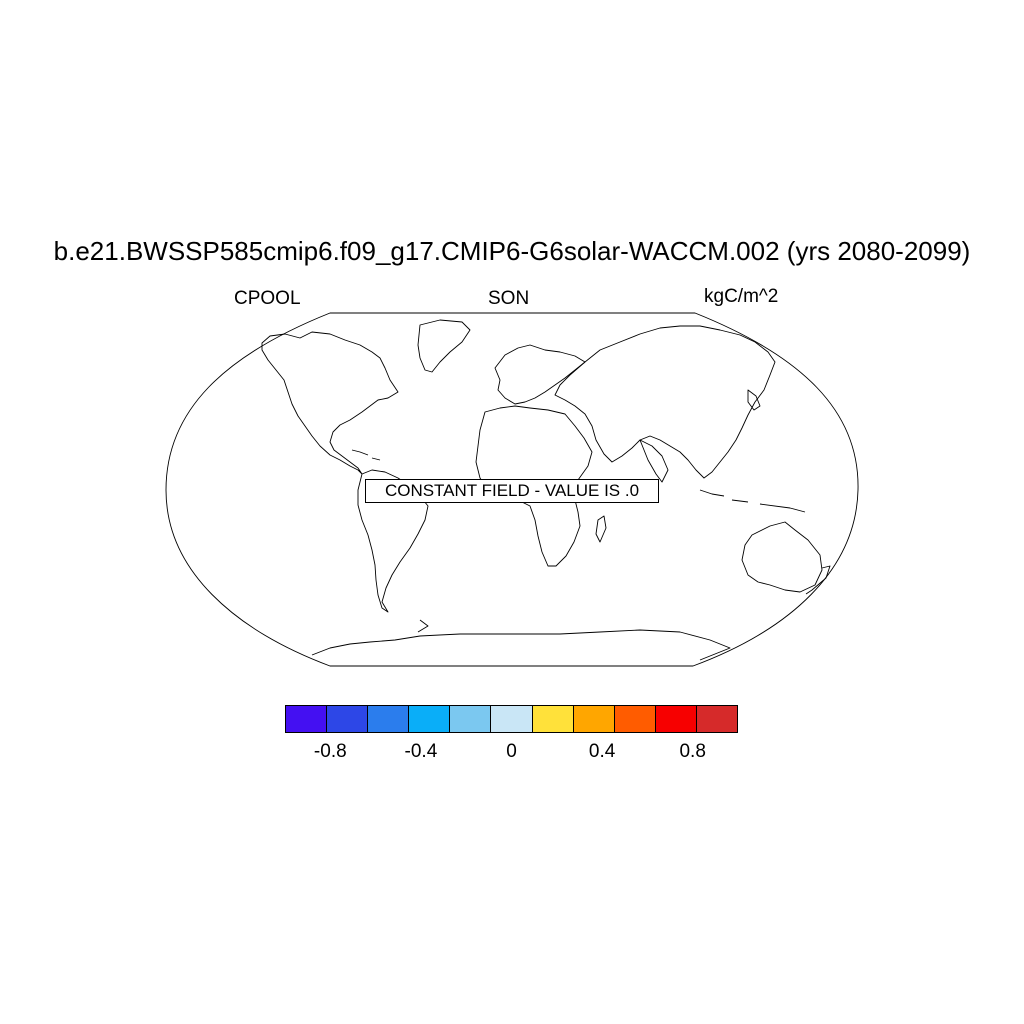  I want to click on japan-coastline, so click(754, 400).